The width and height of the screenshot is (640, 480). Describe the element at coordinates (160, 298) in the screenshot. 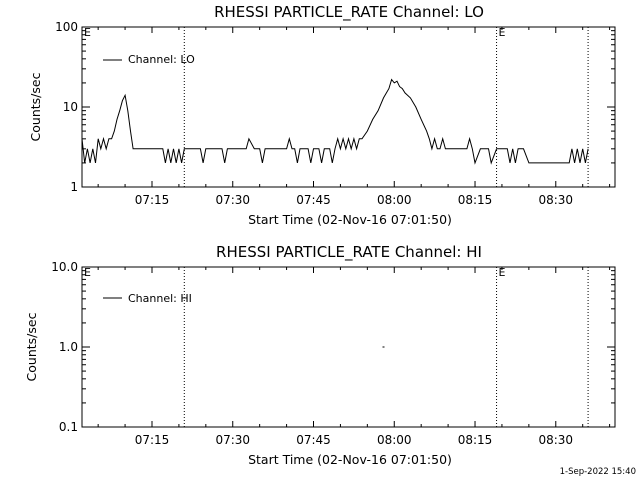

I see `legend-label-hi: Channel: HI` at that location.